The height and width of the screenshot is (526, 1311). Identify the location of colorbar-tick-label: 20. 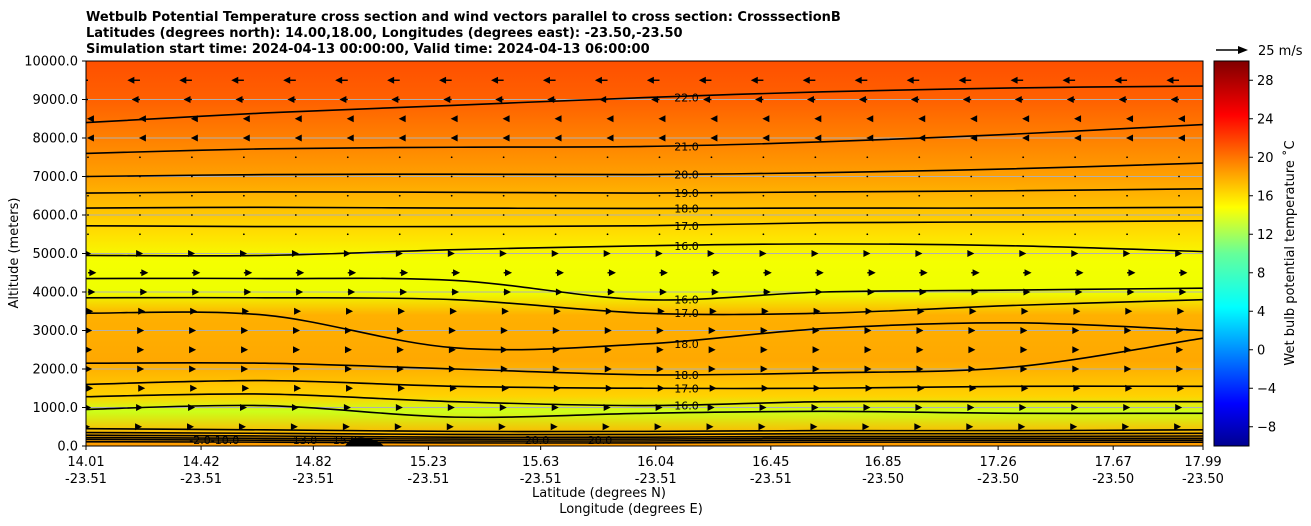
(1265, 158).